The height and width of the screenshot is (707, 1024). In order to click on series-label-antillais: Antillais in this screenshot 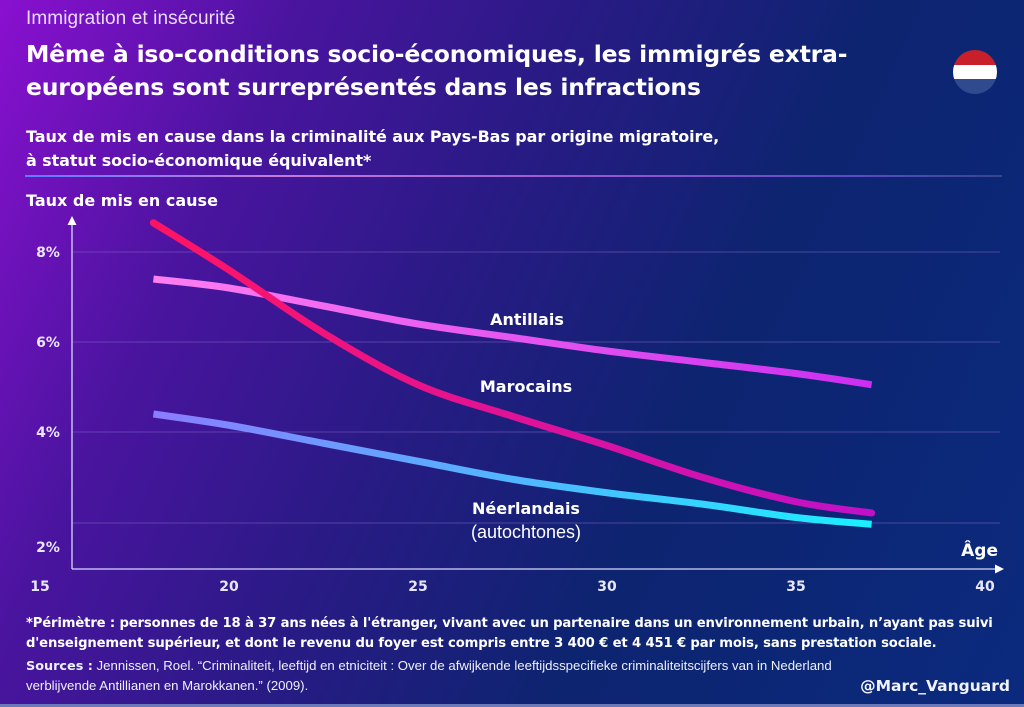, I will do `click(527, 319)`.